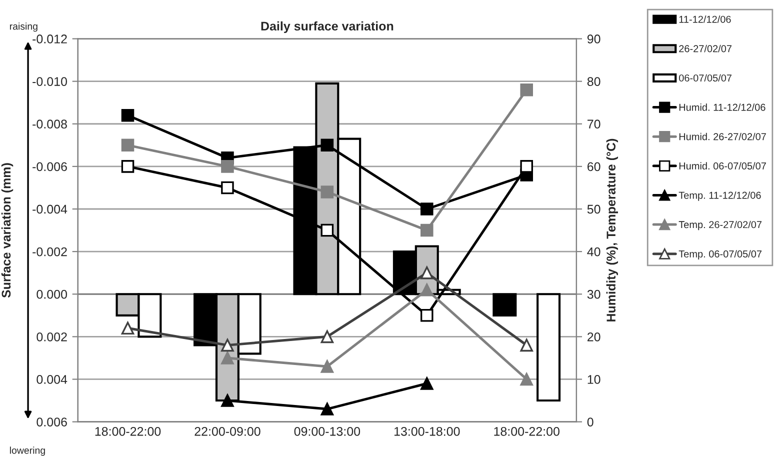 This screenshot has height=456, width=779. Describe the element at coordinates (705, 48) in the screenshot. I see `legend-label: 26-27/02/07` at that location.